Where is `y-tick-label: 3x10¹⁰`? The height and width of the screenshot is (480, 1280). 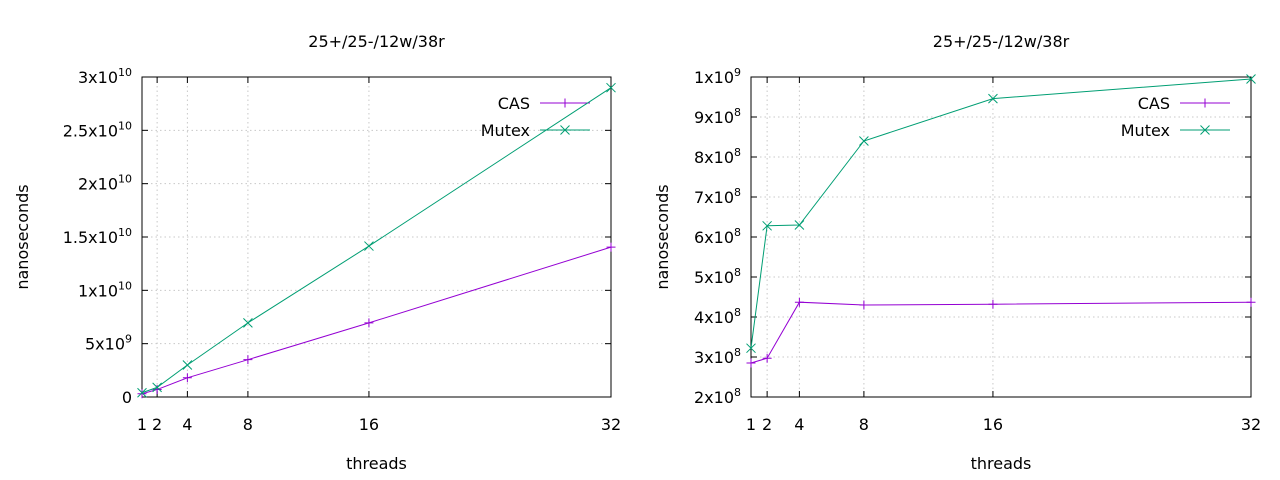
y-tick-label: 3x10¹⁰ is located at coordinates (105, 76).